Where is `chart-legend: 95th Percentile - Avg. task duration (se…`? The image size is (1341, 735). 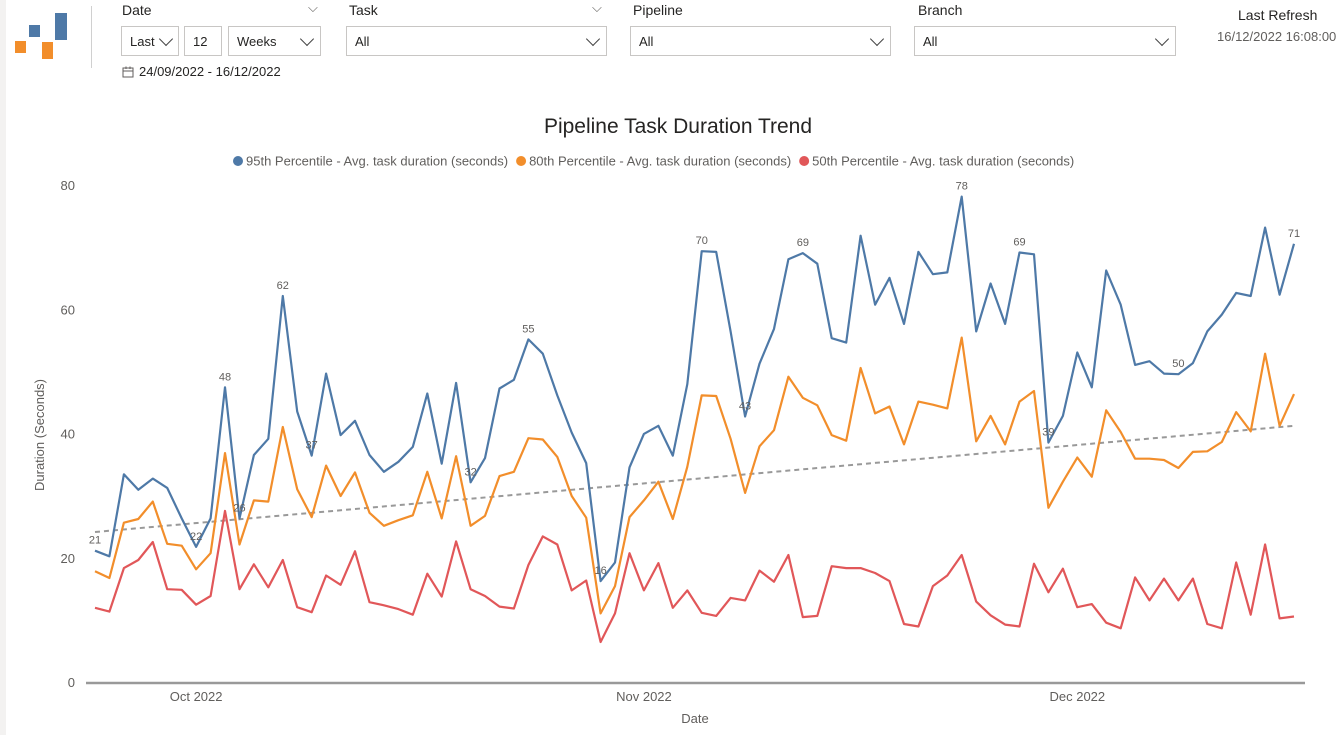 chart-legend: 95th Percentile - Avg. task duration (se… is located at coordinates (653, 161).